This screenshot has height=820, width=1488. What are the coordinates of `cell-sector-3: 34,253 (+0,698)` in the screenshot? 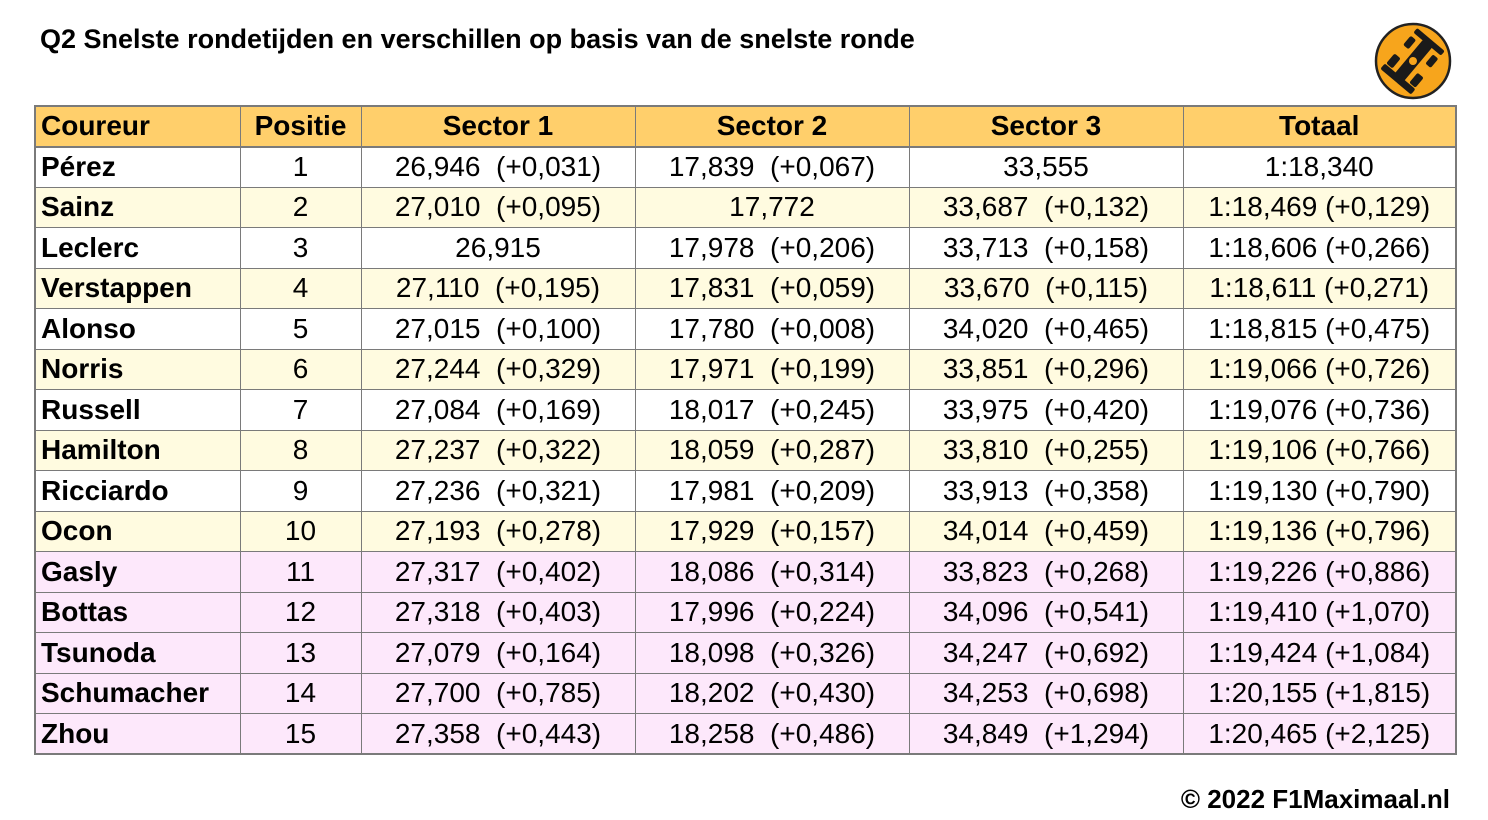 It's located at (1046, 693).